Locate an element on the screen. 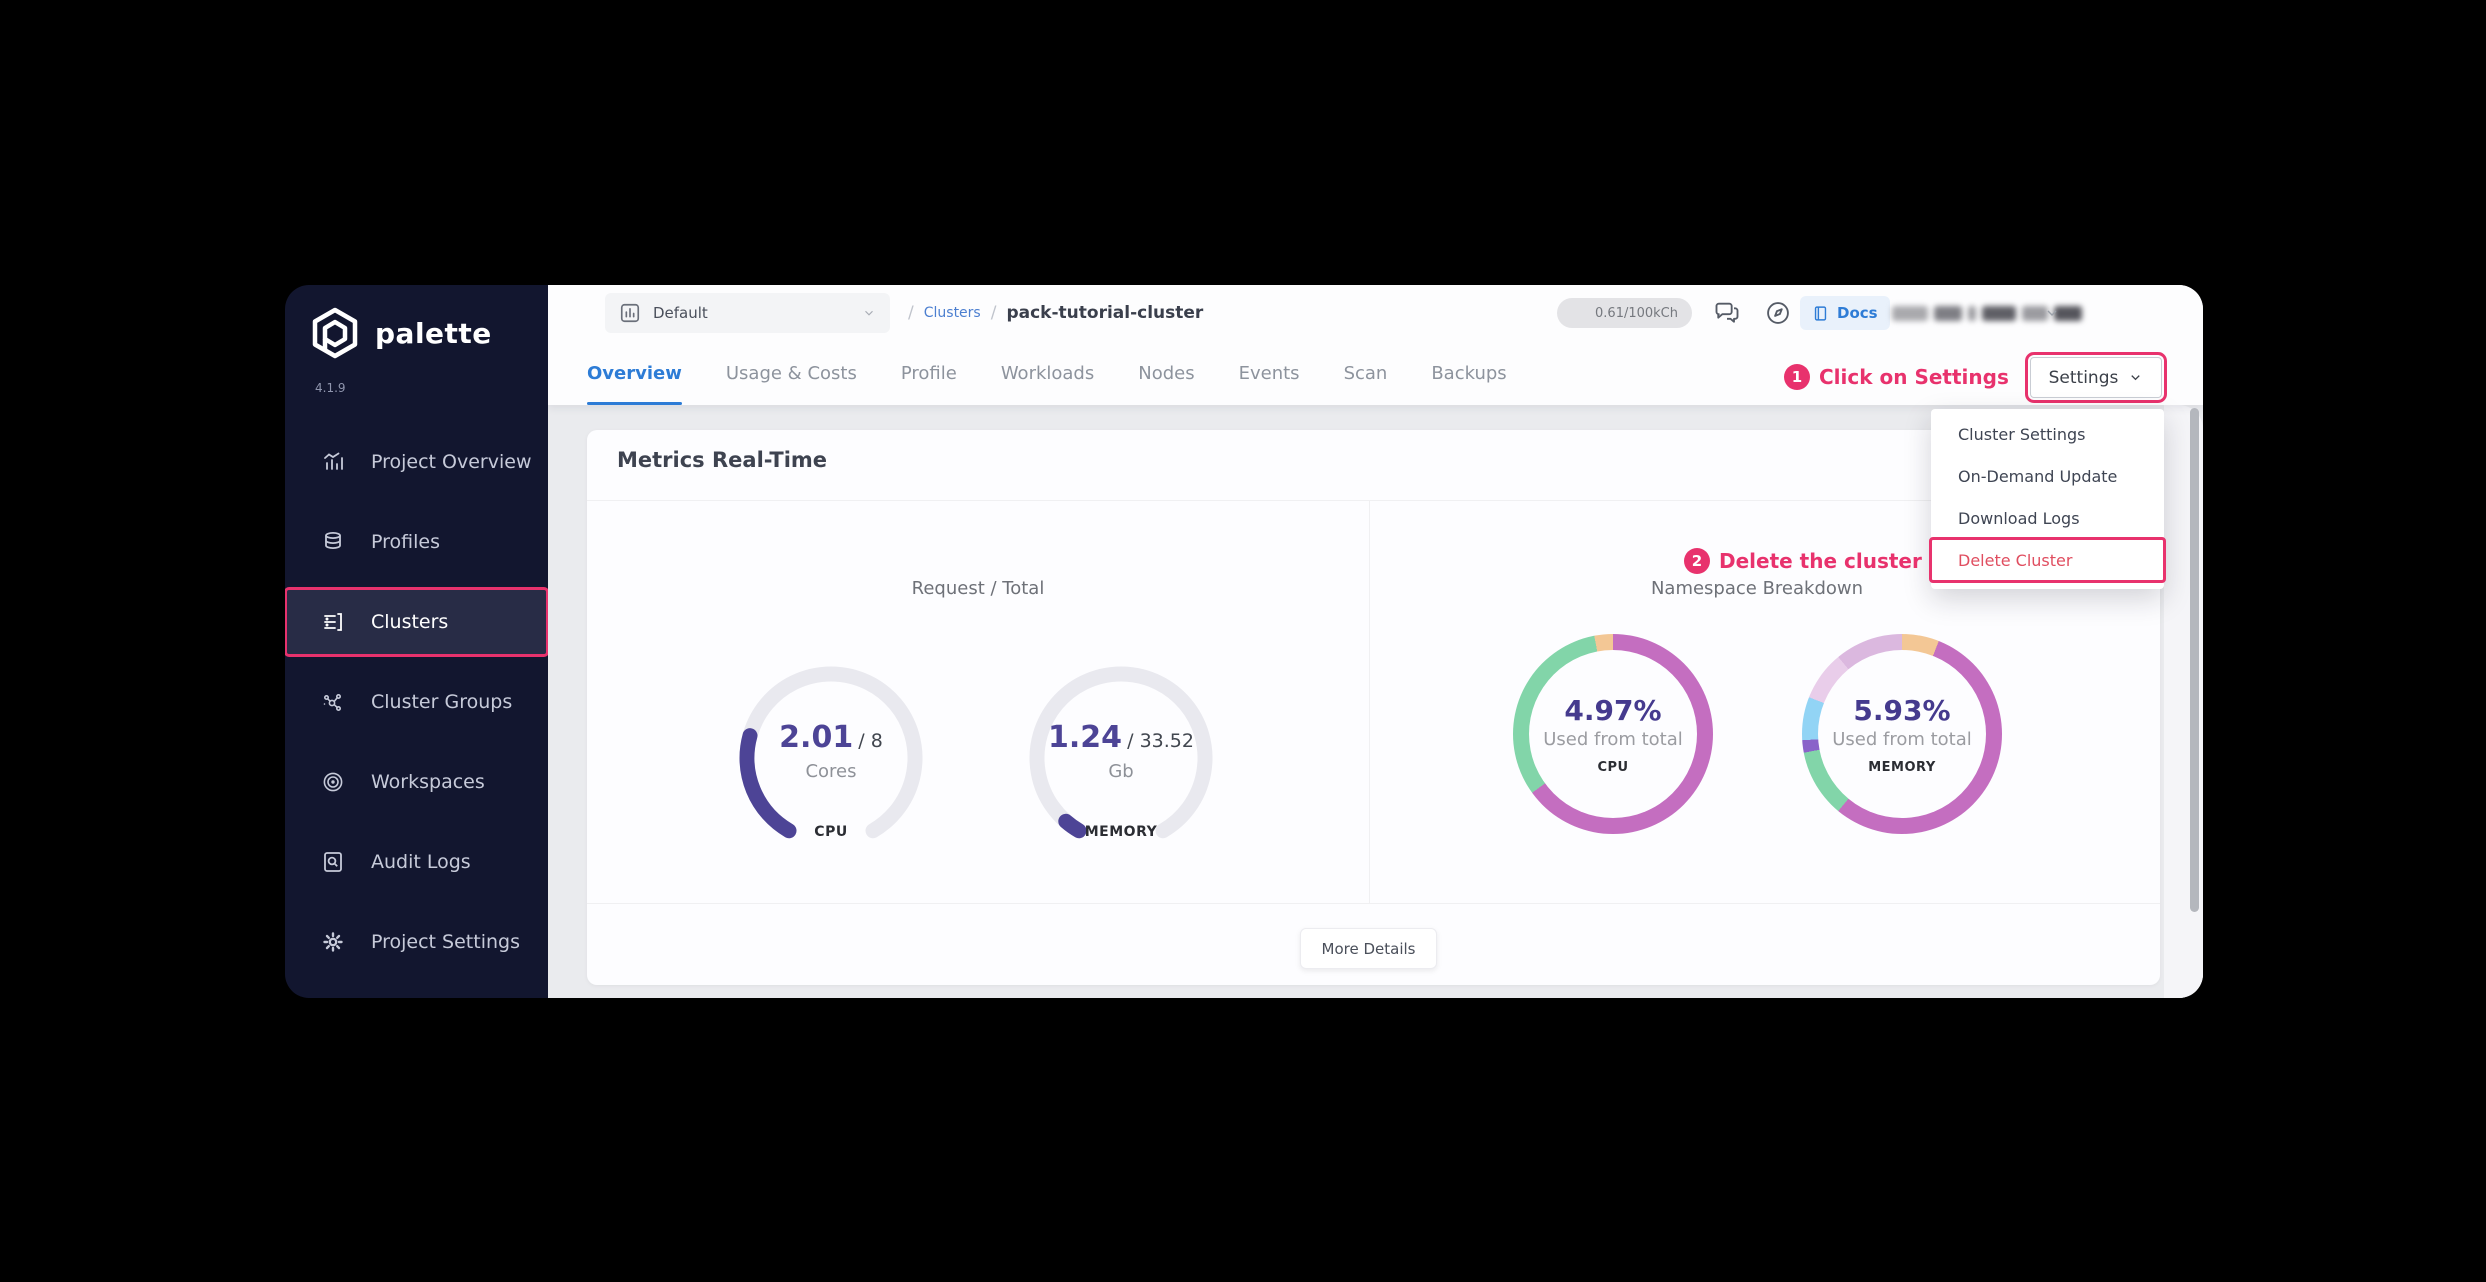 Image resolution: width=2486 pixels, height=1282 pixels. donut-label: CPU is located at coordinates (1613, 767).